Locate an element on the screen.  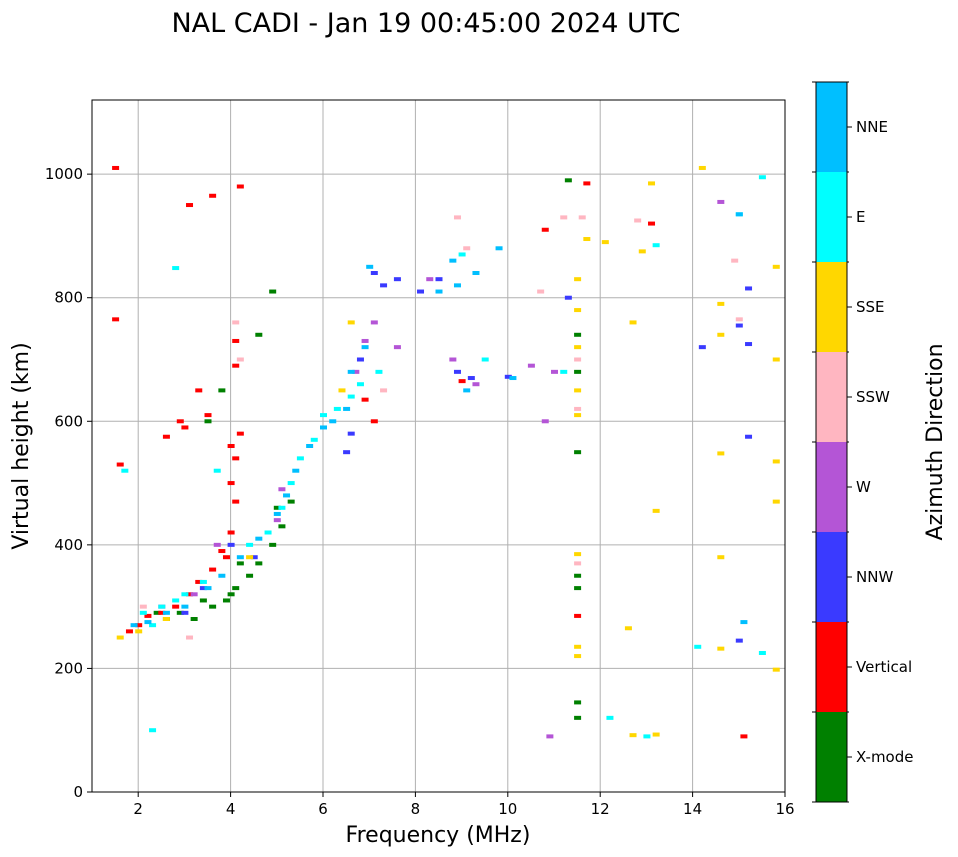
x-tick-label: 8 is located at coordinates (416, 809).